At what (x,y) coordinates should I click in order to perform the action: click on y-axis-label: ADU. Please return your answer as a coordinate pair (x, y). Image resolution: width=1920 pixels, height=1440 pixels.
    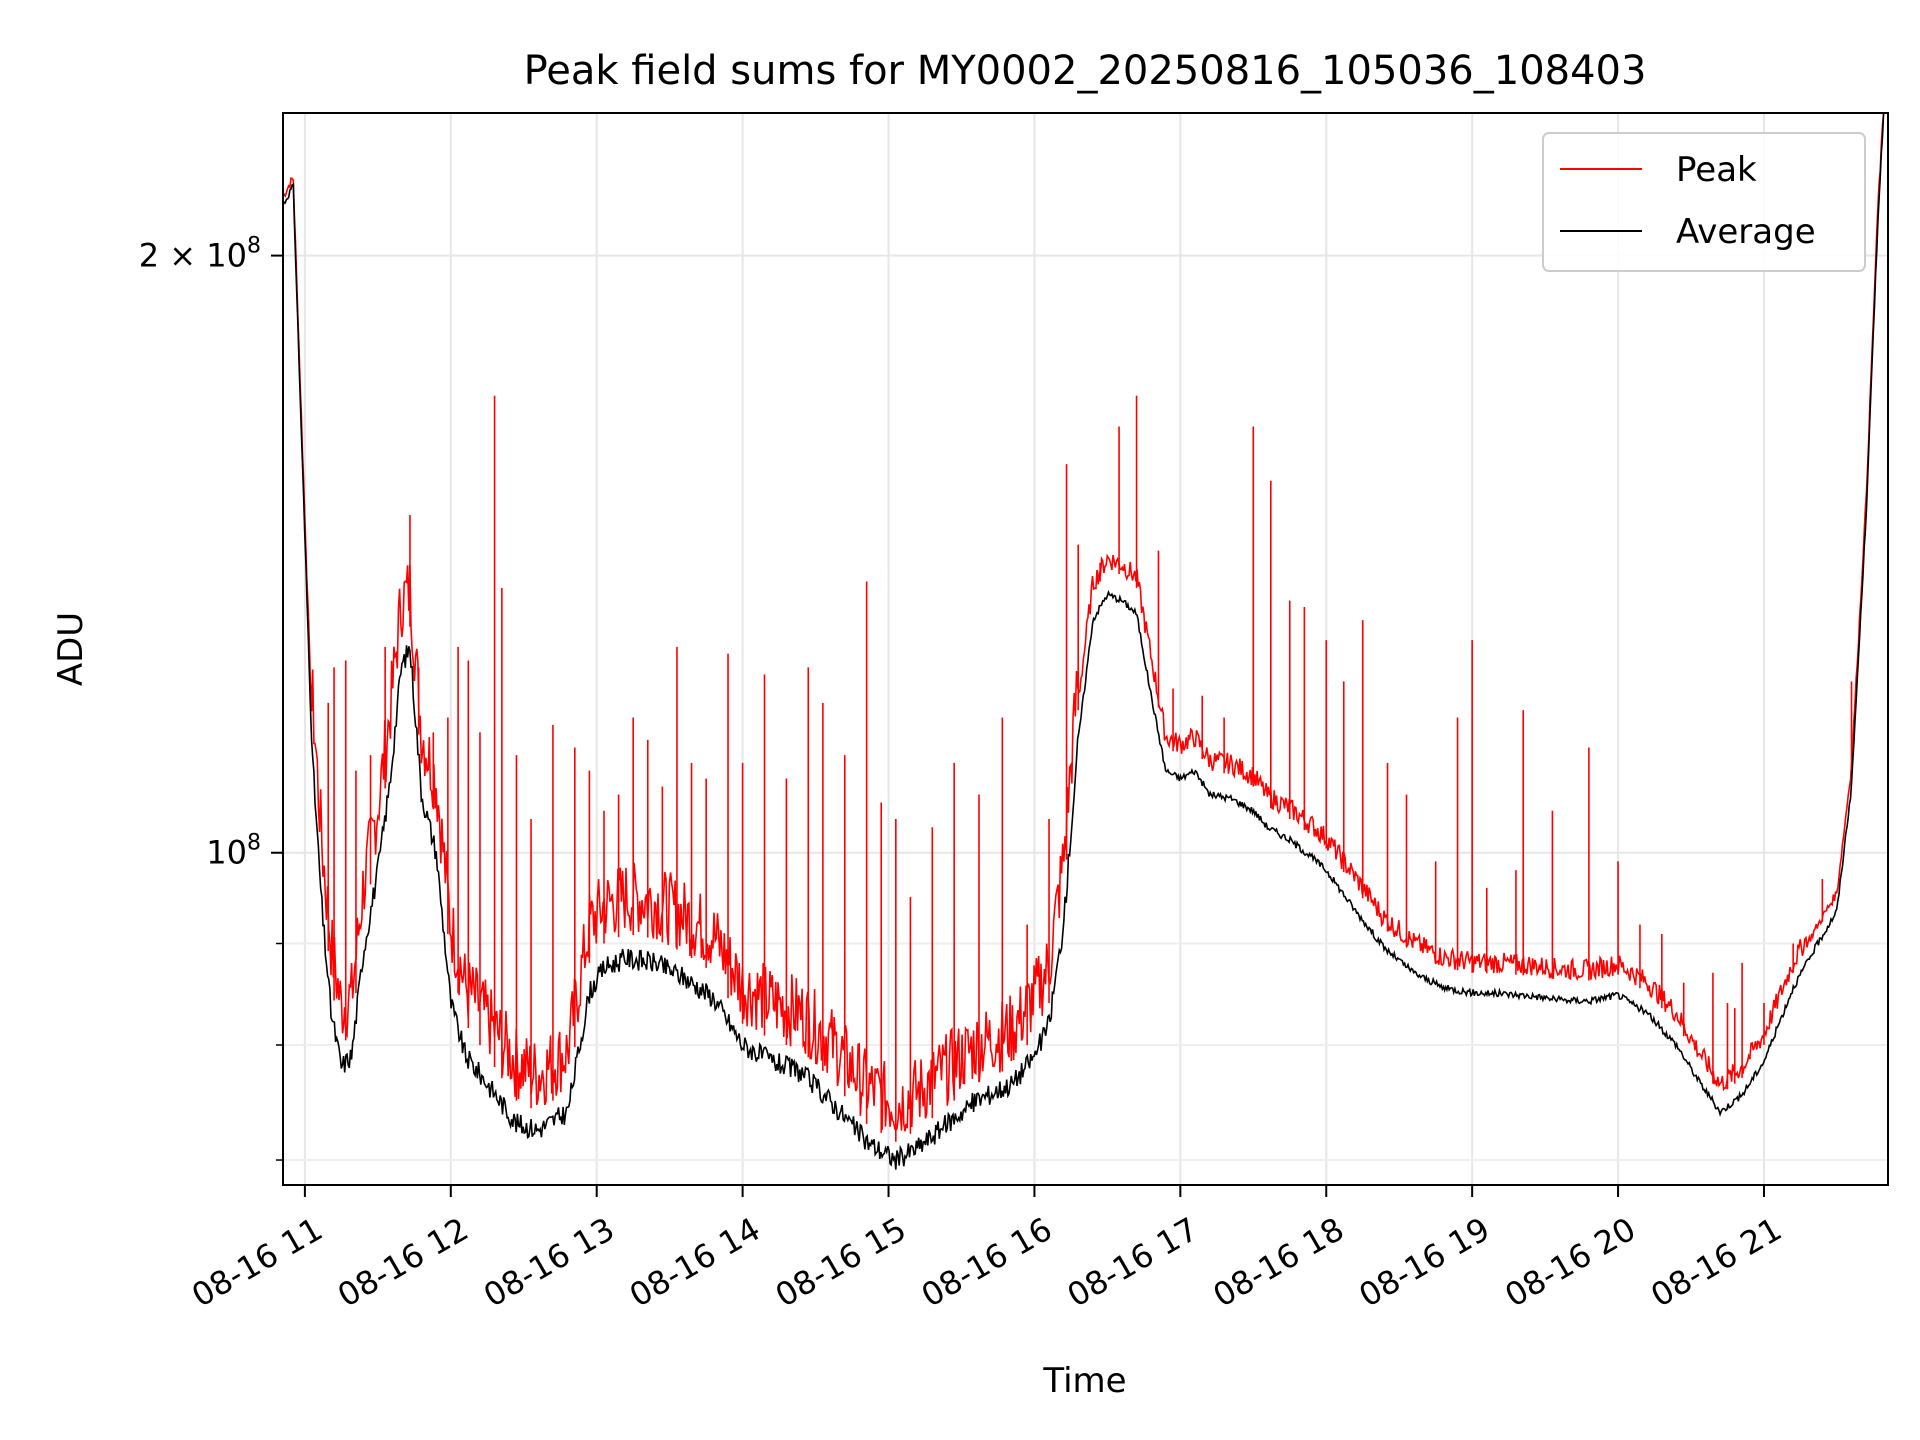
    Looking at the image, I should click on (71, 649).